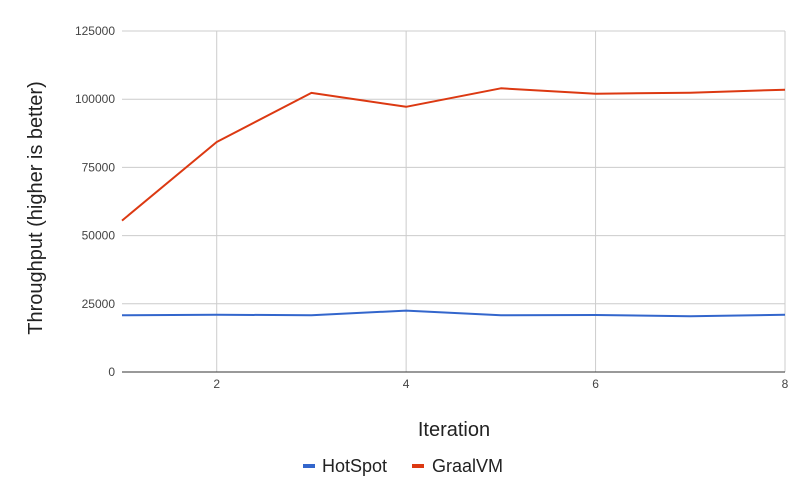 This screenshot has width=811, height=502. I want to click on legend-swatch-hotspot, so click(309, 466).